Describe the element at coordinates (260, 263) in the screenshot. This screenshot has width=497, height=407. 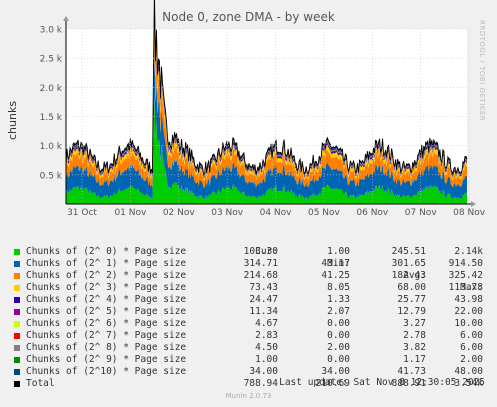
I see `legend-value-cur: 314.71` at that location.